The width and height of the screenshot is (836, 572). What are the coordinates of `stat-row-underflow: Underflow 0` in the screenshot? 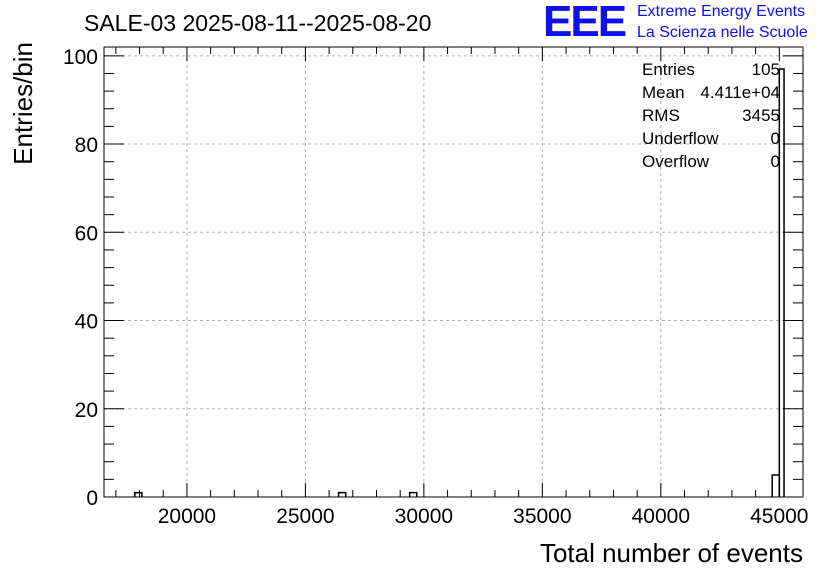 It's located at (712, 140).